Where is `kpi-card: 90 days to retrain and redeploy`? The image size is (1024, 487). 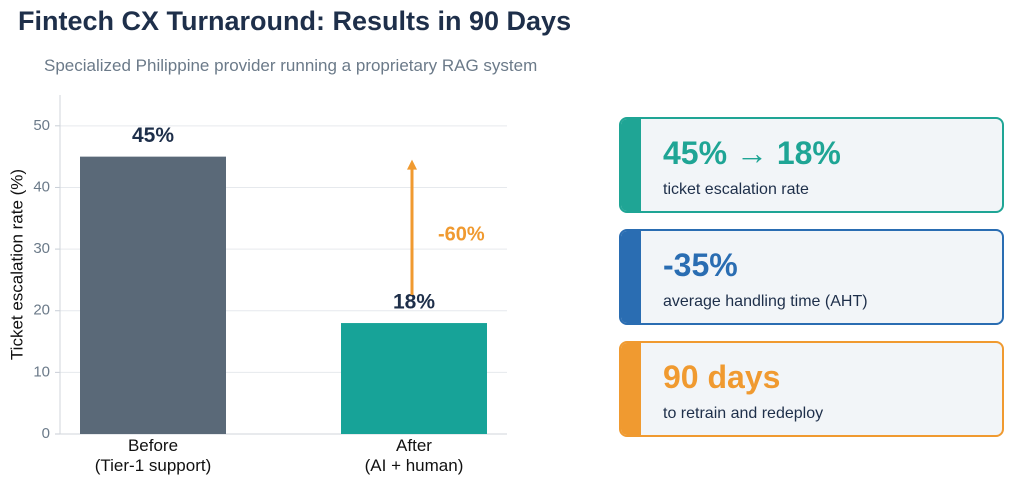
kpi-card: 90 days to retrain and redeploy is located at coordinates (811, 389).